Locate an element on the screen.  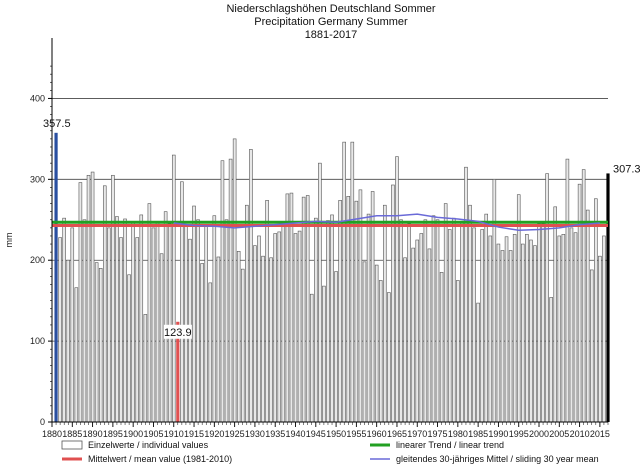
xtick-label-1975: 1975 is located at coordinates (438, 434).